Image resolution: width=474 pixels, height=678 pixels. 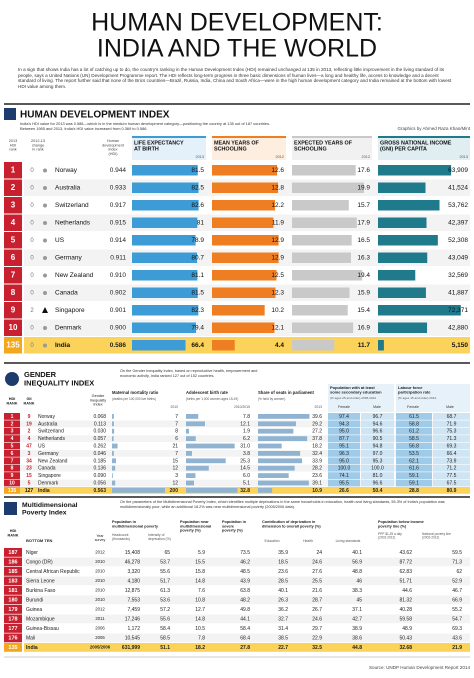 I want to click on label: 2012, so click(x=280, y=157).